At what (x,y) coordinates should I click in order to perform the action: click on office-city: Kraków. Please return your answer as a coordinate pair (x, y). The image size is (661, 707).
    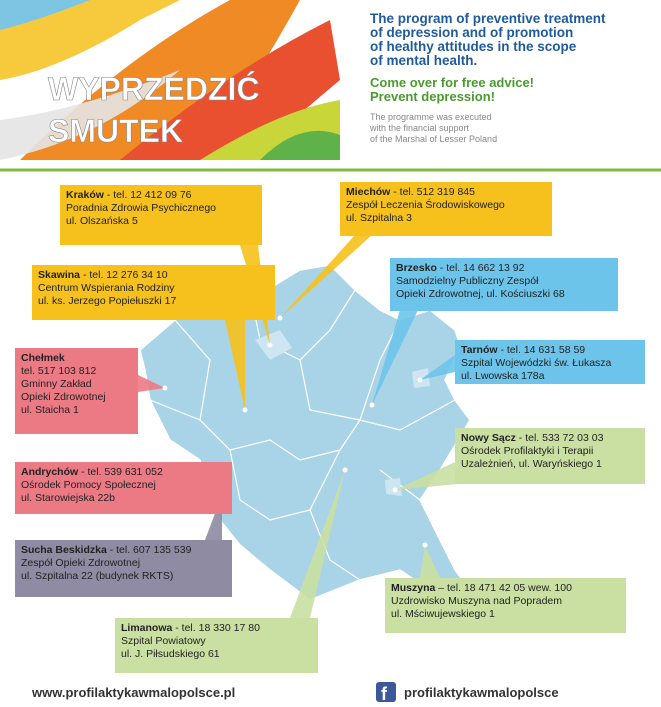
    Looking at the image, I should click on (85, 195).